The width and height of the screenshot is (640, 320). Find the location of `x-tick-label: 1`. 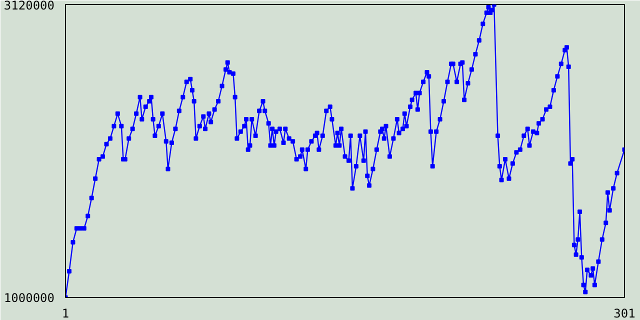

x-tick-label: 1 is located at coordinates (66, 313).